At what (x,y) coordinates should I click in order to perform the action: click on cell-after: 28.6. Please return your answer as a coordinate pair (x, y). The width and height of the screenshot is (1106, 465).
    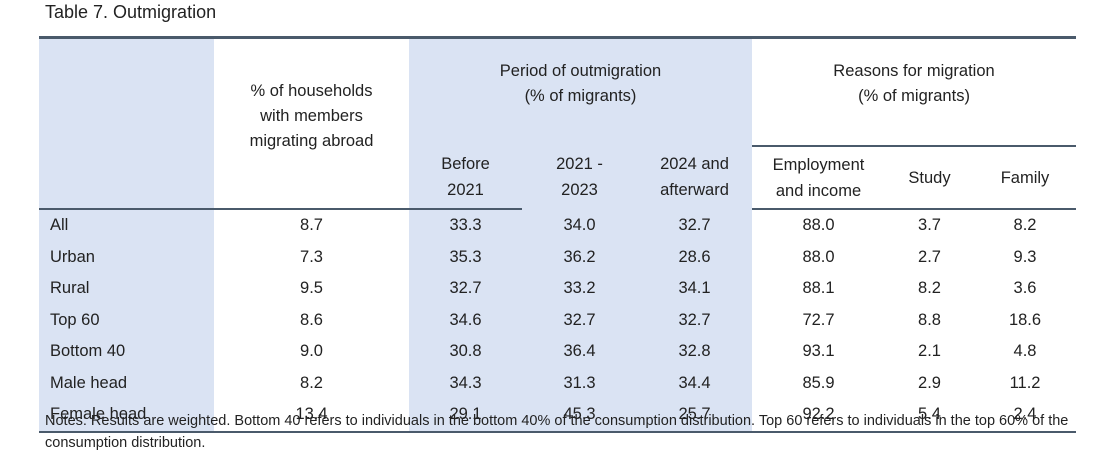
    Looking at the image, I should click on (694, 257).